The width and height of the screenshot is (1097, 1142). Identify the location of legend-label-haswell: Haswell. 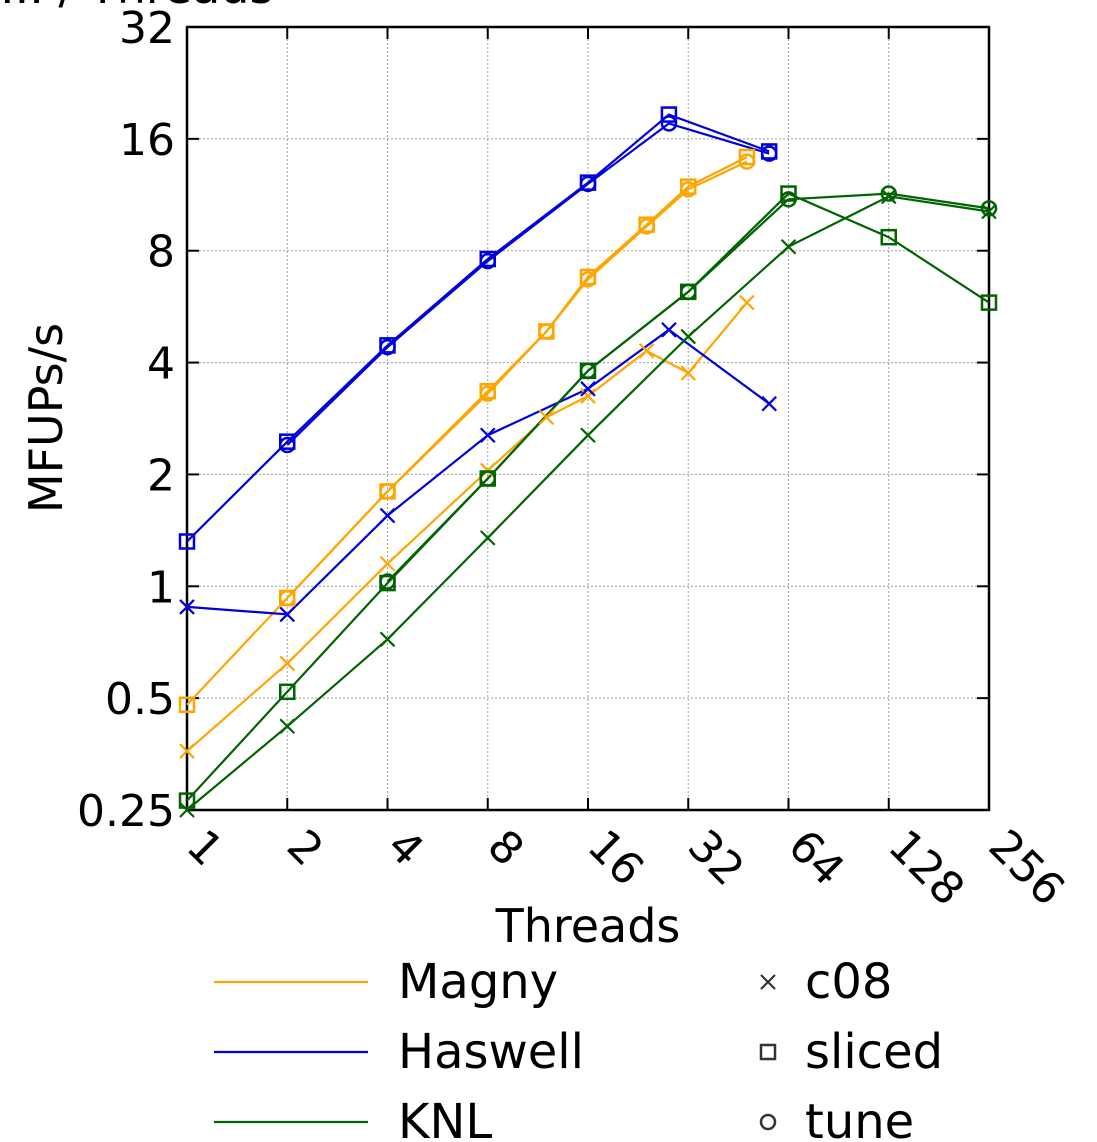
(491, 1052).